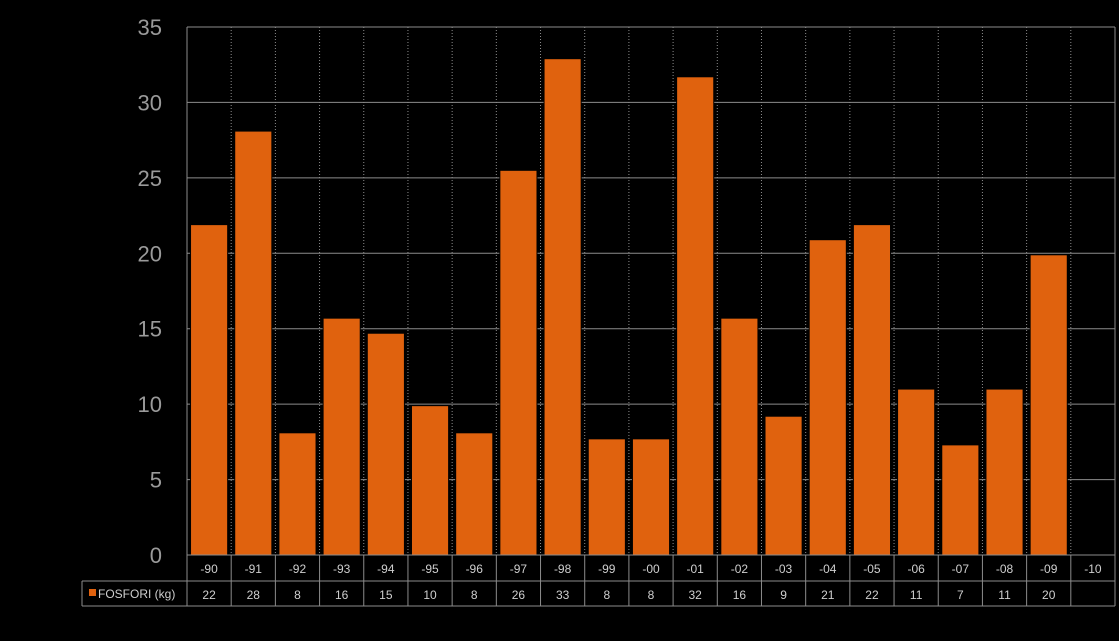 The width and height of the screenshot is (1119, 641). Describe the element at coordinates (150, 404) in the screenshot. I see `y-tick-label: 10` at that location.